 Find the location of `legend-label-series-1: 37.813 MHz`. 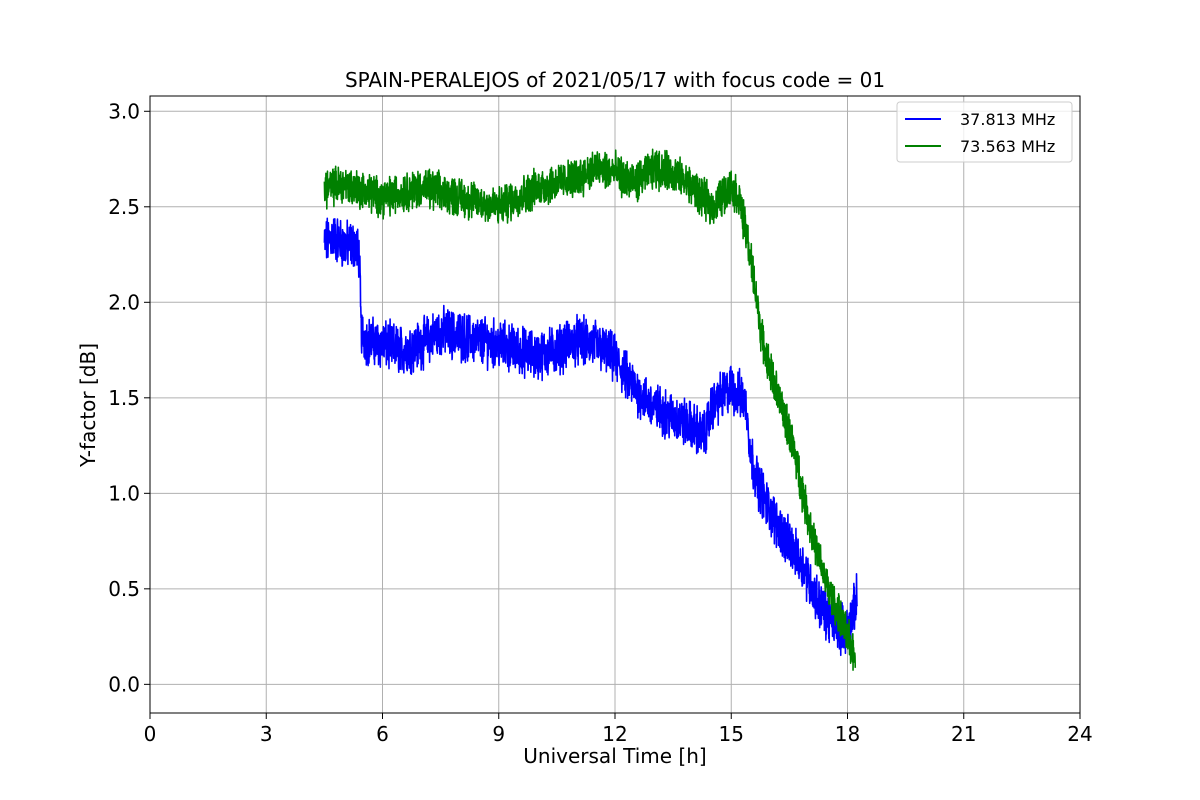

legend-label-series-1: 37.813 MHz is located at coordinates (1007, 119).